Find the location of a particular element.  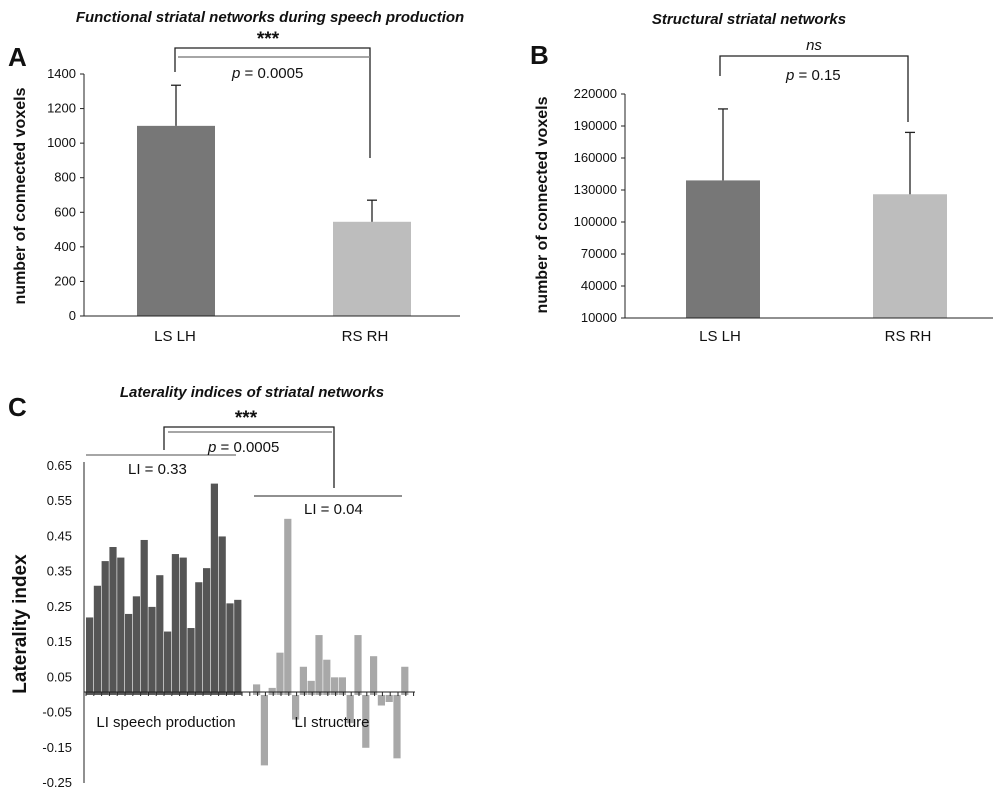

panel-a-significance-stars: *** is located at coordinates (268, 39).